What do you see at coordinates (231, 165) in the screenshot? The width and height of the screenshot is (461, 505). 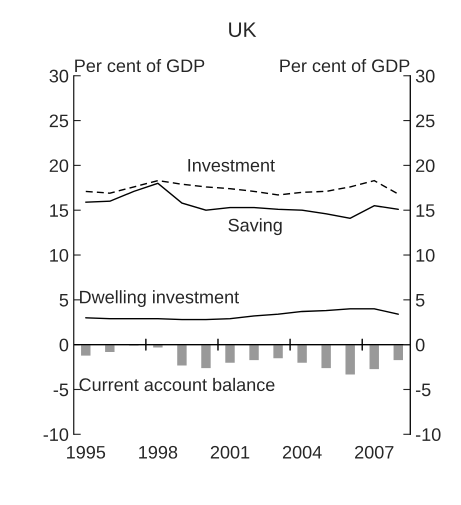 I see `series-label: Investment` at bounding box center [231, 165].